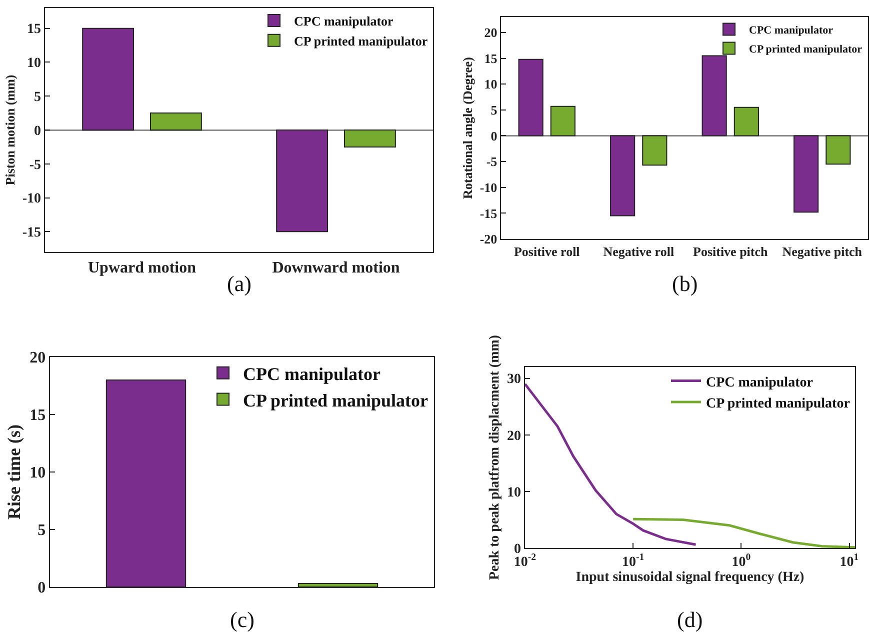 The height and width of the screenshot is (636, 870). I want to click on x-tick-label: Negative pitch, so click(822, 251).